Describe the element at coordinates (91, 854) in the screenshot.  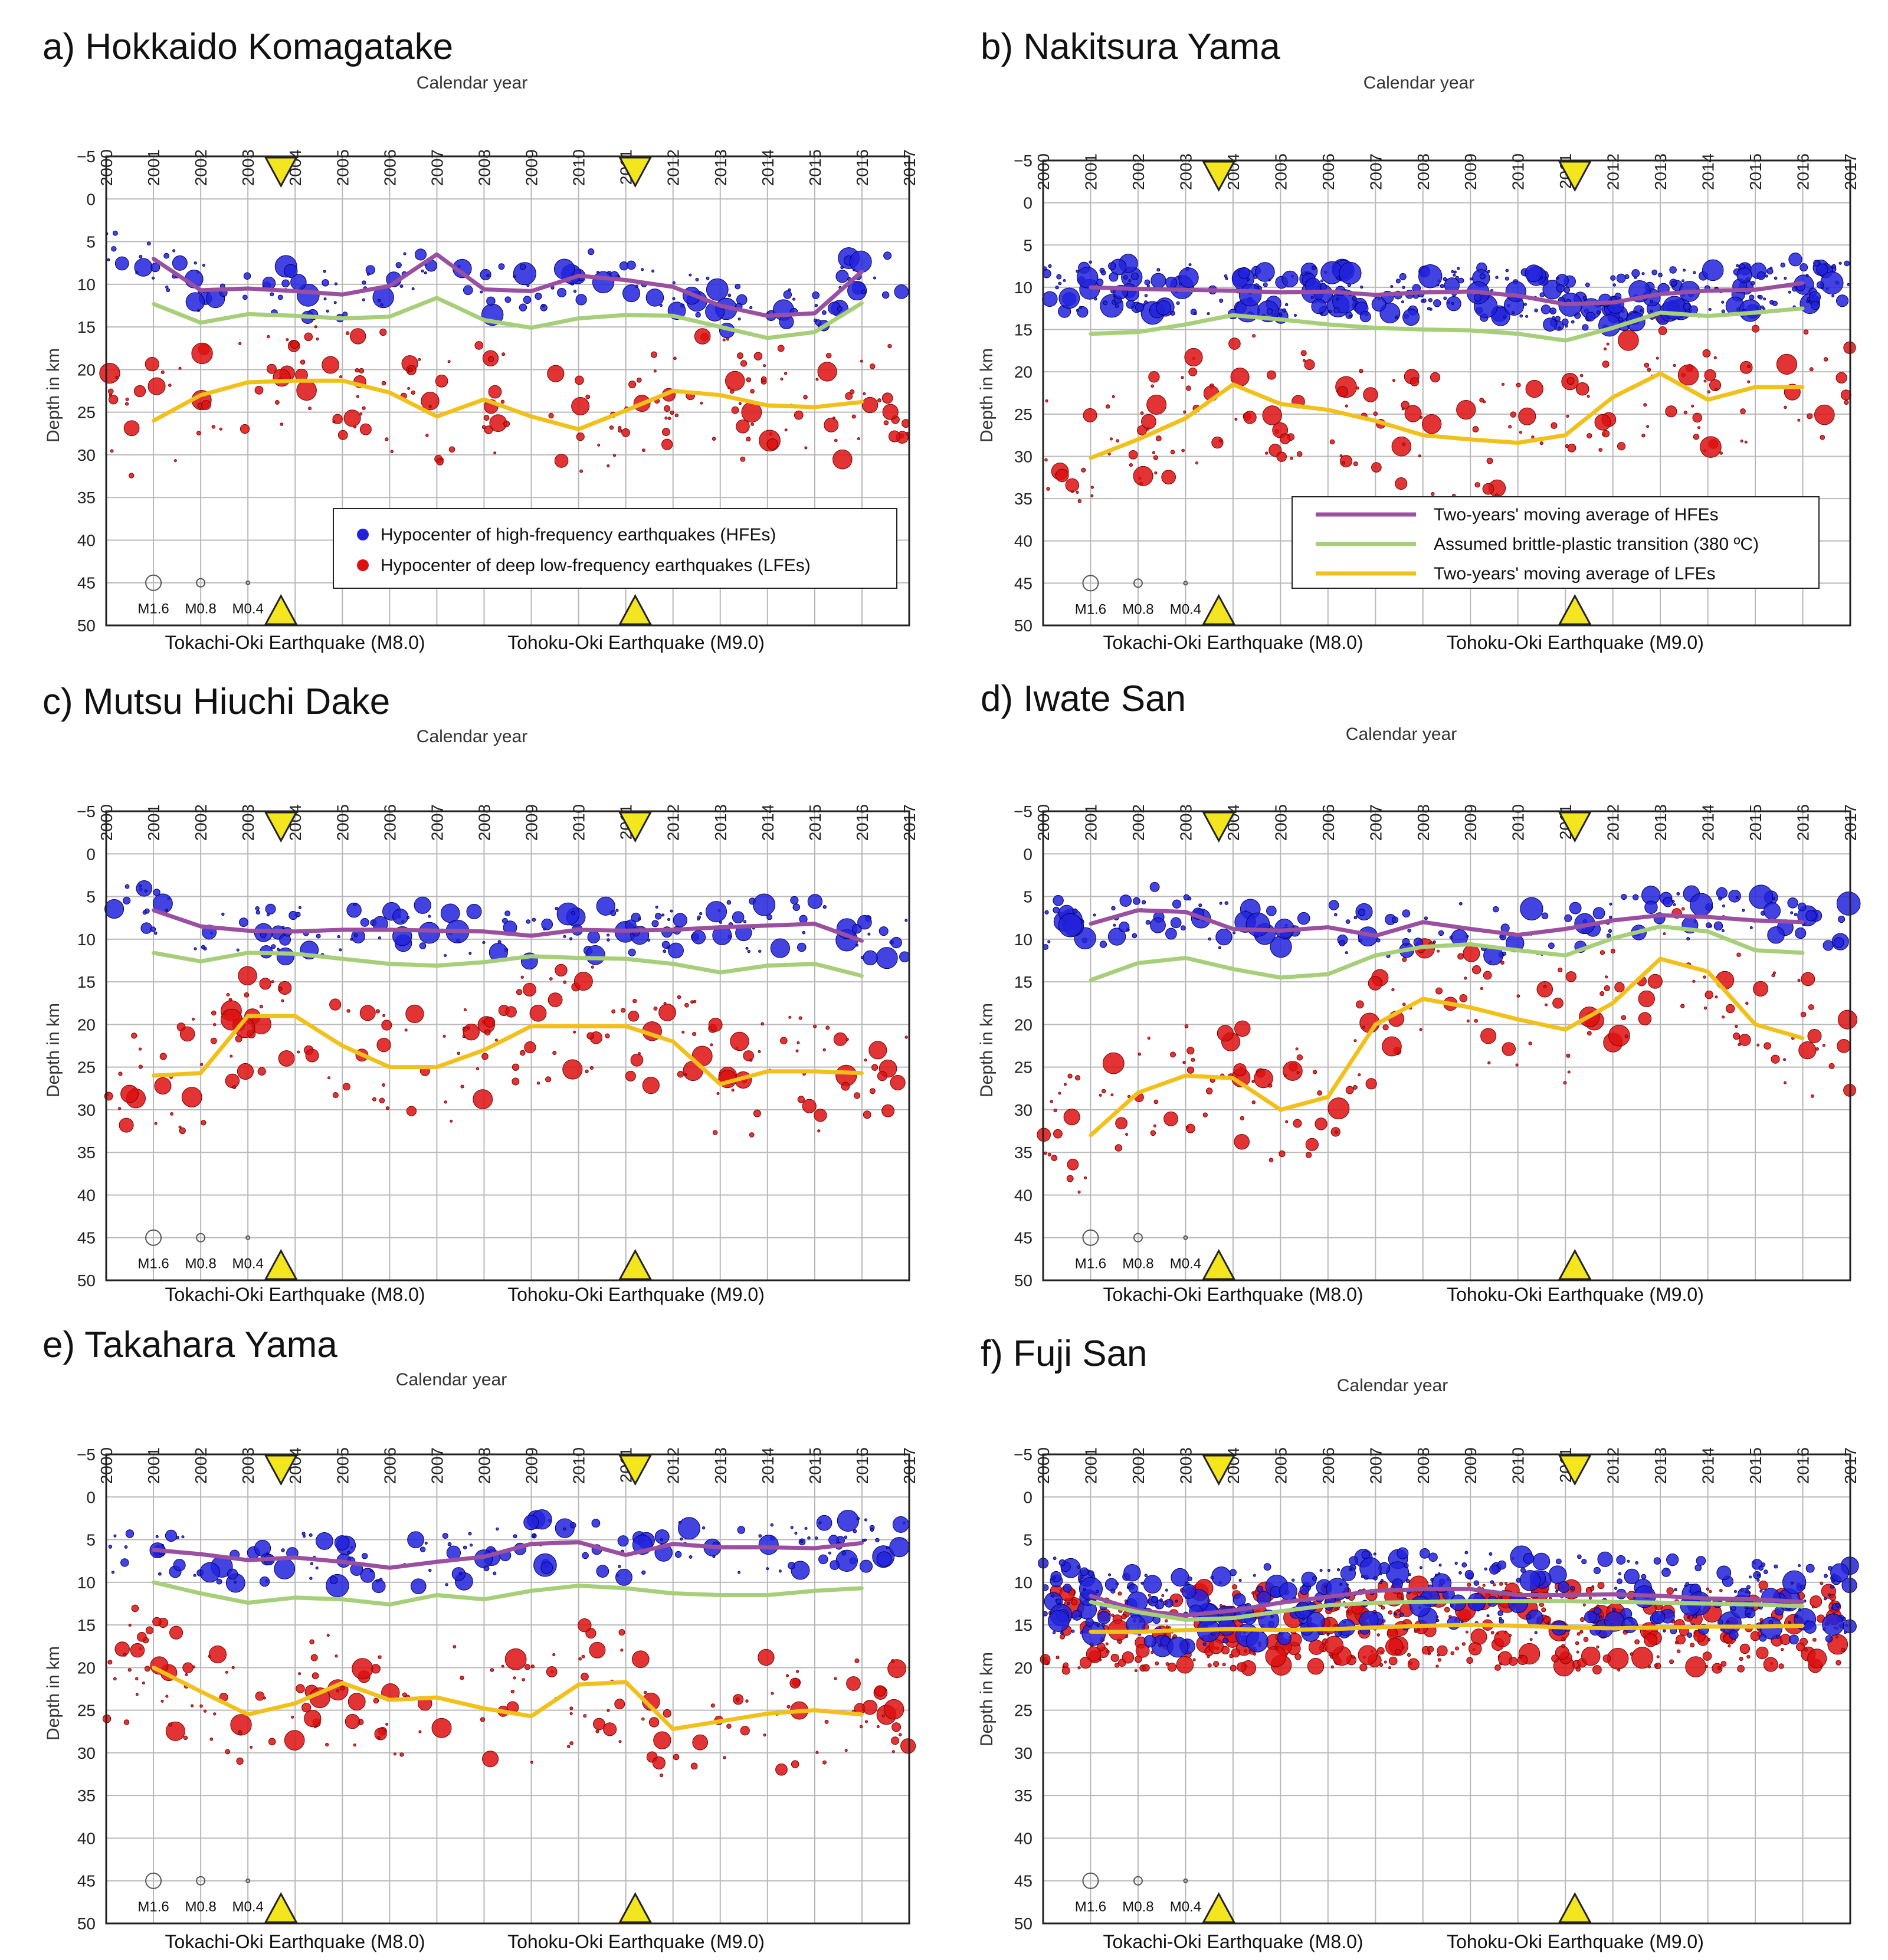
I see `y-tick-label: 0` at that location.